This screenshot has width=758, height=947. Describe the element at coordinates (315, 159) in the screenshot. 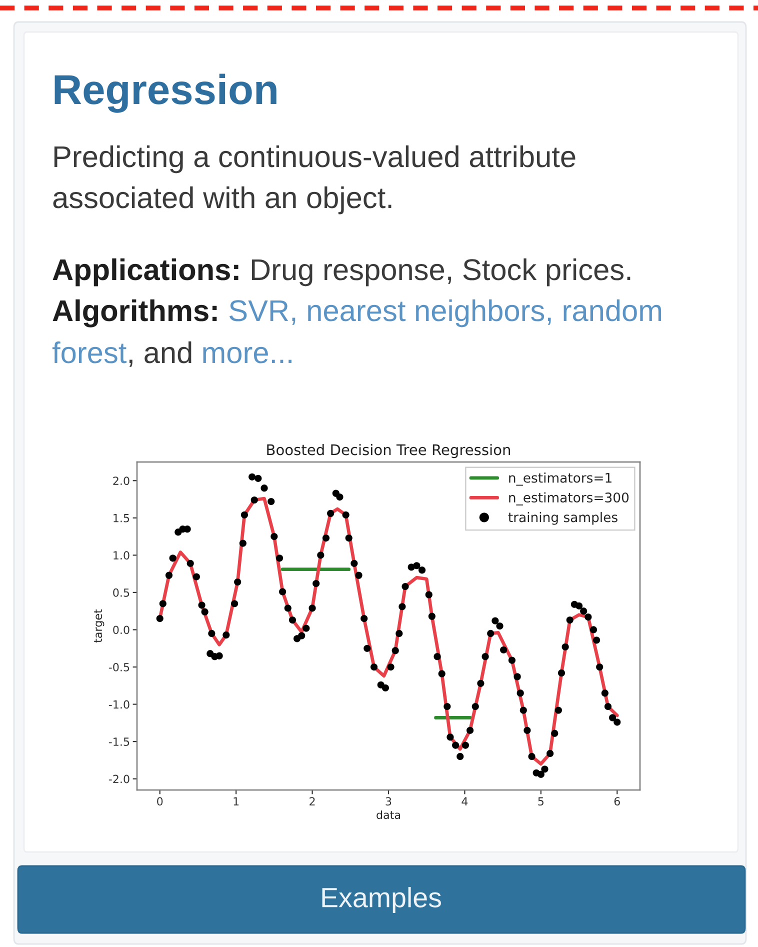

I see `text: Predicting a continuous-valued attribute` at that location.